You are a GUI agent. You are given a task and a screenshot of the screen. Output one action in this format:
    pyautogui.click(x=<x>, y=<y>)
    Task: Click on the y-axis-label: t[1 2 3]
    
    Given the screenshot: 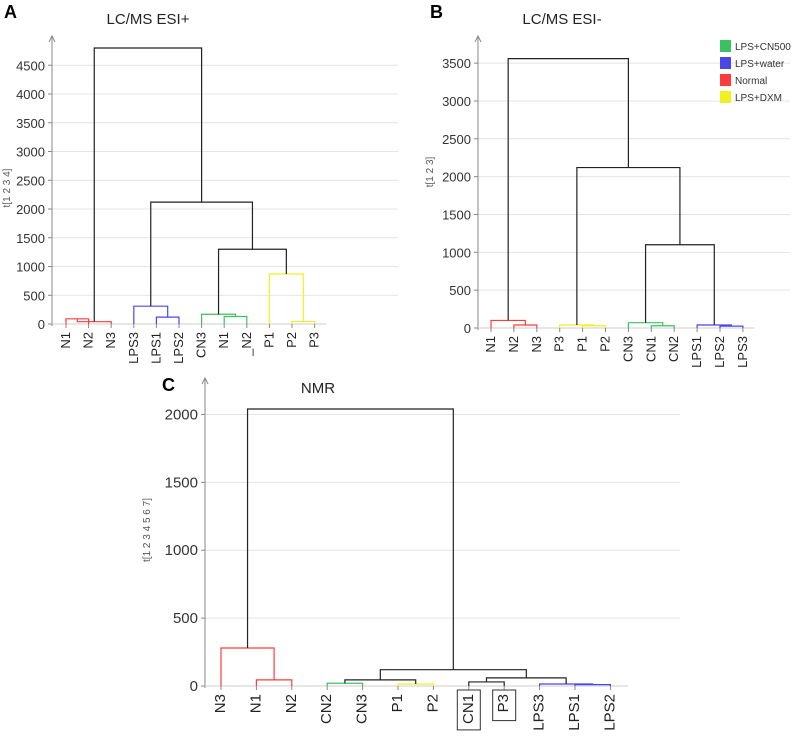 What is the action you would take?
    pyautogui.click(x=430, y=171)
    